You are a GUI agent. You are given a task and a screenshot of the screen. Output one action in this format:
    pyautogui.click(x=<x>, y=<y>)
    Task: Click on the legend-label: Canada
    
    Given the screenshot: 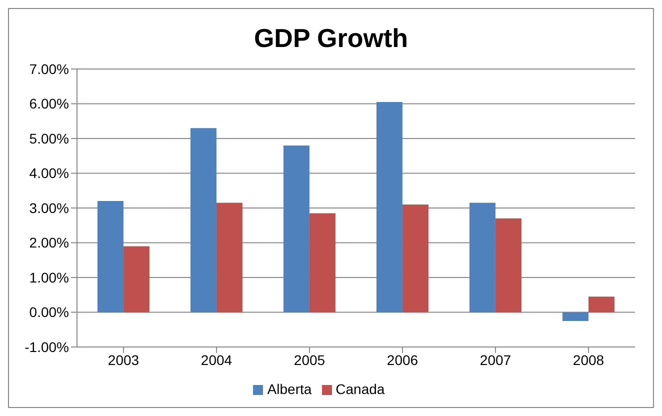 What is the action you would take?
    pyautogui.click(x=360, y=389)
    